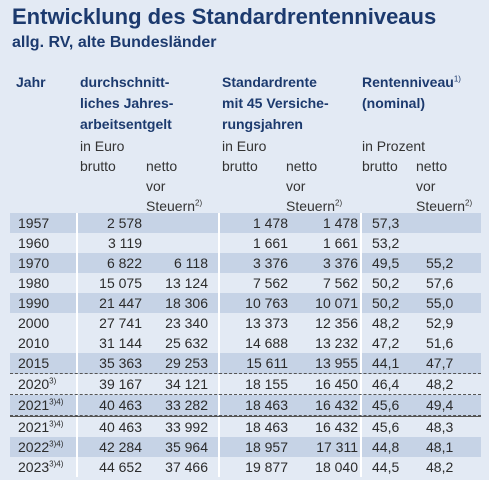 The height and width of the screenshot is (480, 489). I want to click on cell-c2: 34 121, so click(186, 384).